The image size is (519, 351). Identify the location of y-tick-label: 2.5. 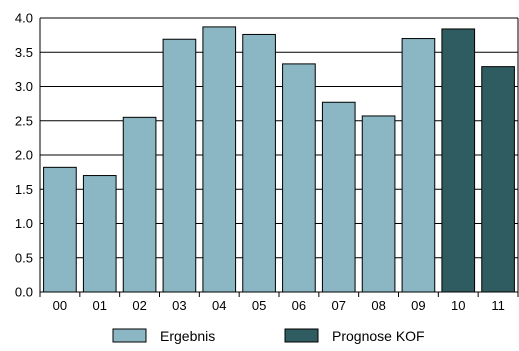
(24, 120).